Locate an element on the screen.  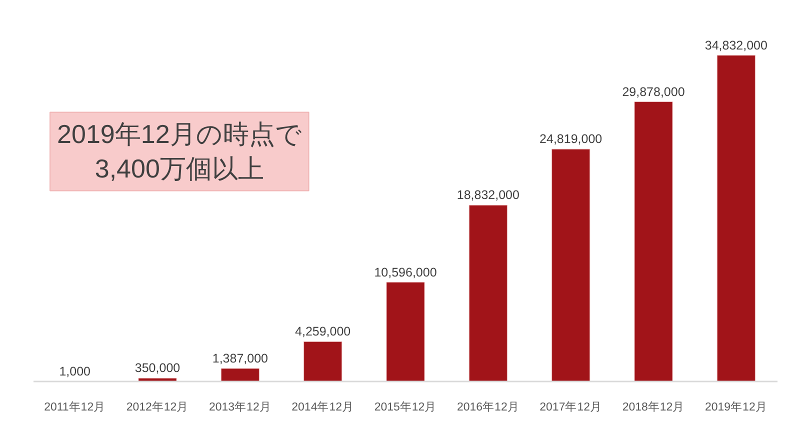
data-label: 4,259,000 is located at coordinates (323, 331).